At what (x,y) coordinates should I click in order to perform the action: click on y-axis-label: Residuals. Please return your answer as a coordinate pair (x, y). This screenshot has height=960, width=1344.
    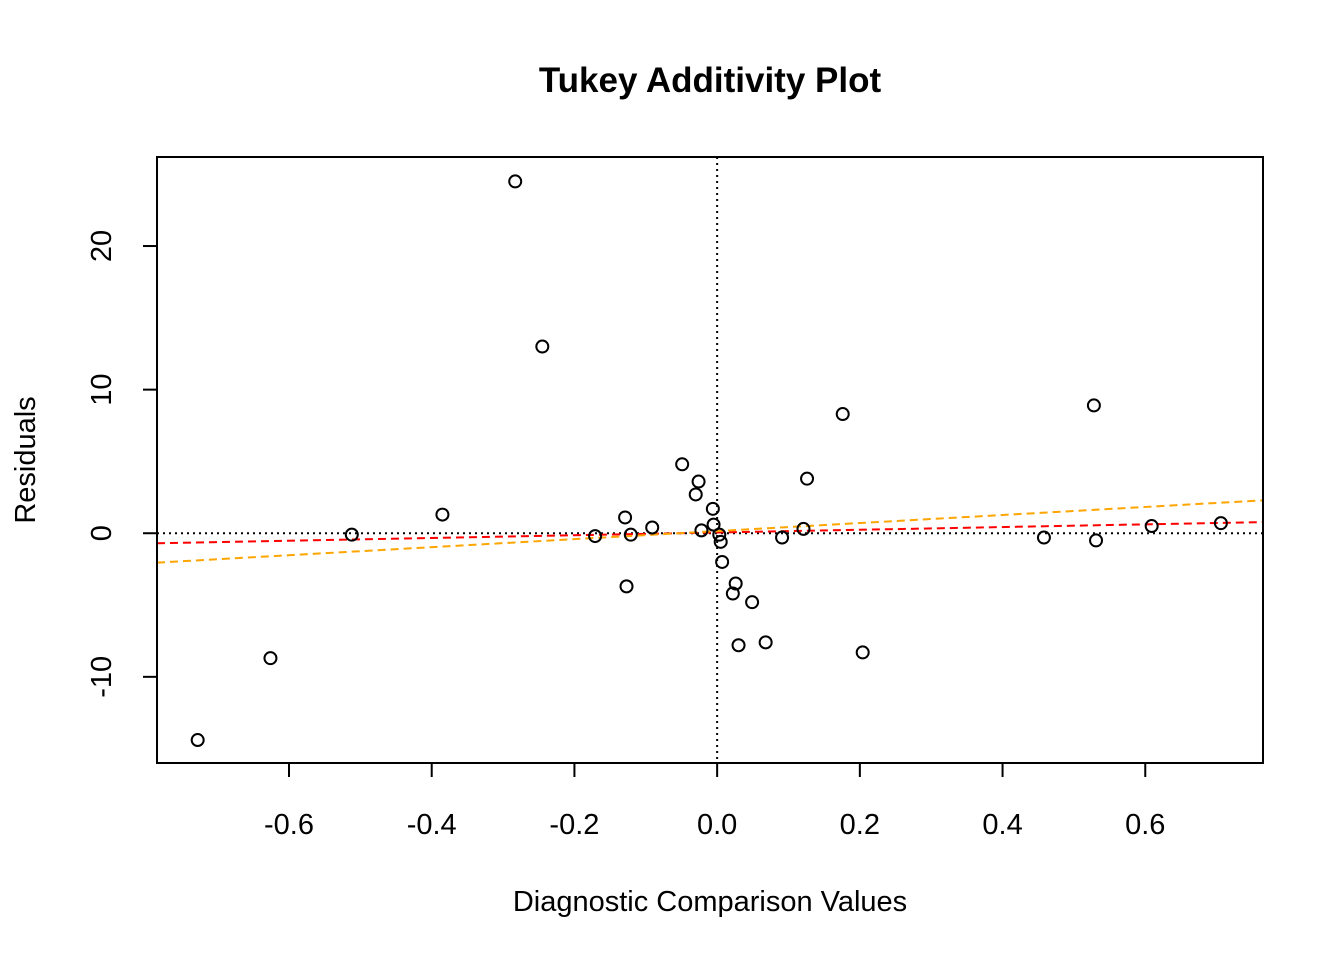
    Looking at the image, I should click on (26, 459).